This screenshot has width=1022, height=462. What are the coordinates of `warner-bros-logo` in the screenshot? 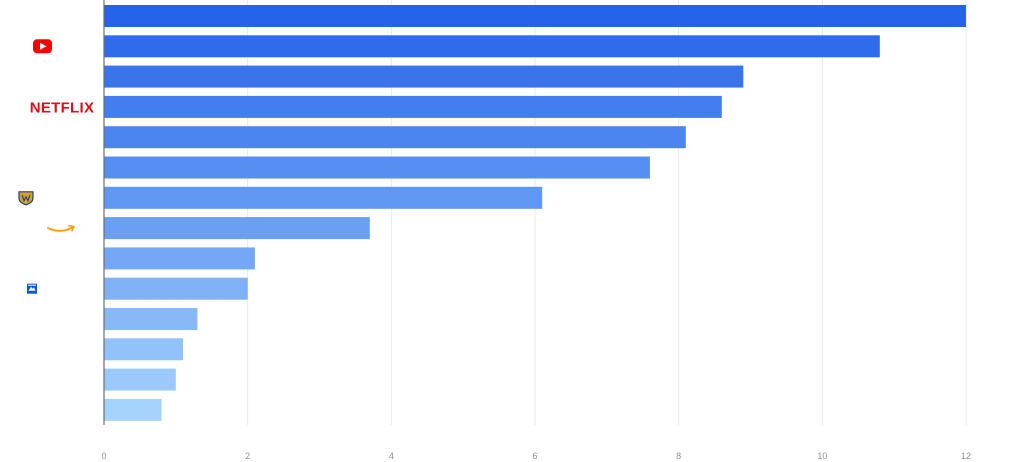 It's located at (26, 198).